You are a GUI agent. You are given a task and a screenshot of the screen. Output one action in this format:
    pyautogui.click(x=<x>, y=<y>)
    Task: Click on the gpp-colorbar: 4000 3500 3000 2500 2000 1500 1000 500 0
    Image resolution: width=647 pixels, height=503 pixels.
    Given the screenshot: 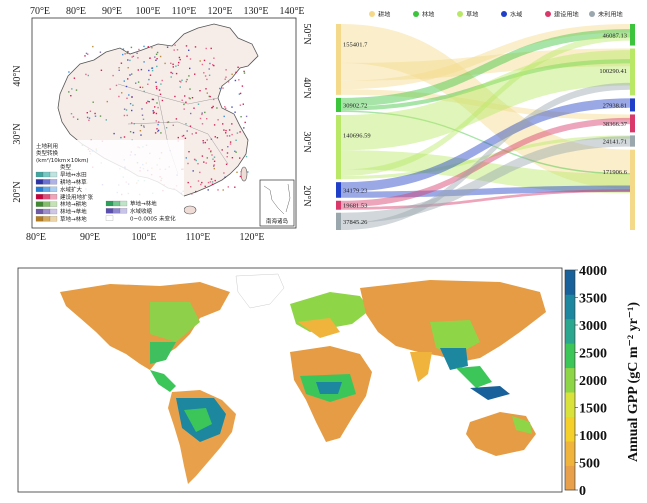 What is the action you would take?
    pyautogui.click(x=585, y=381)
    